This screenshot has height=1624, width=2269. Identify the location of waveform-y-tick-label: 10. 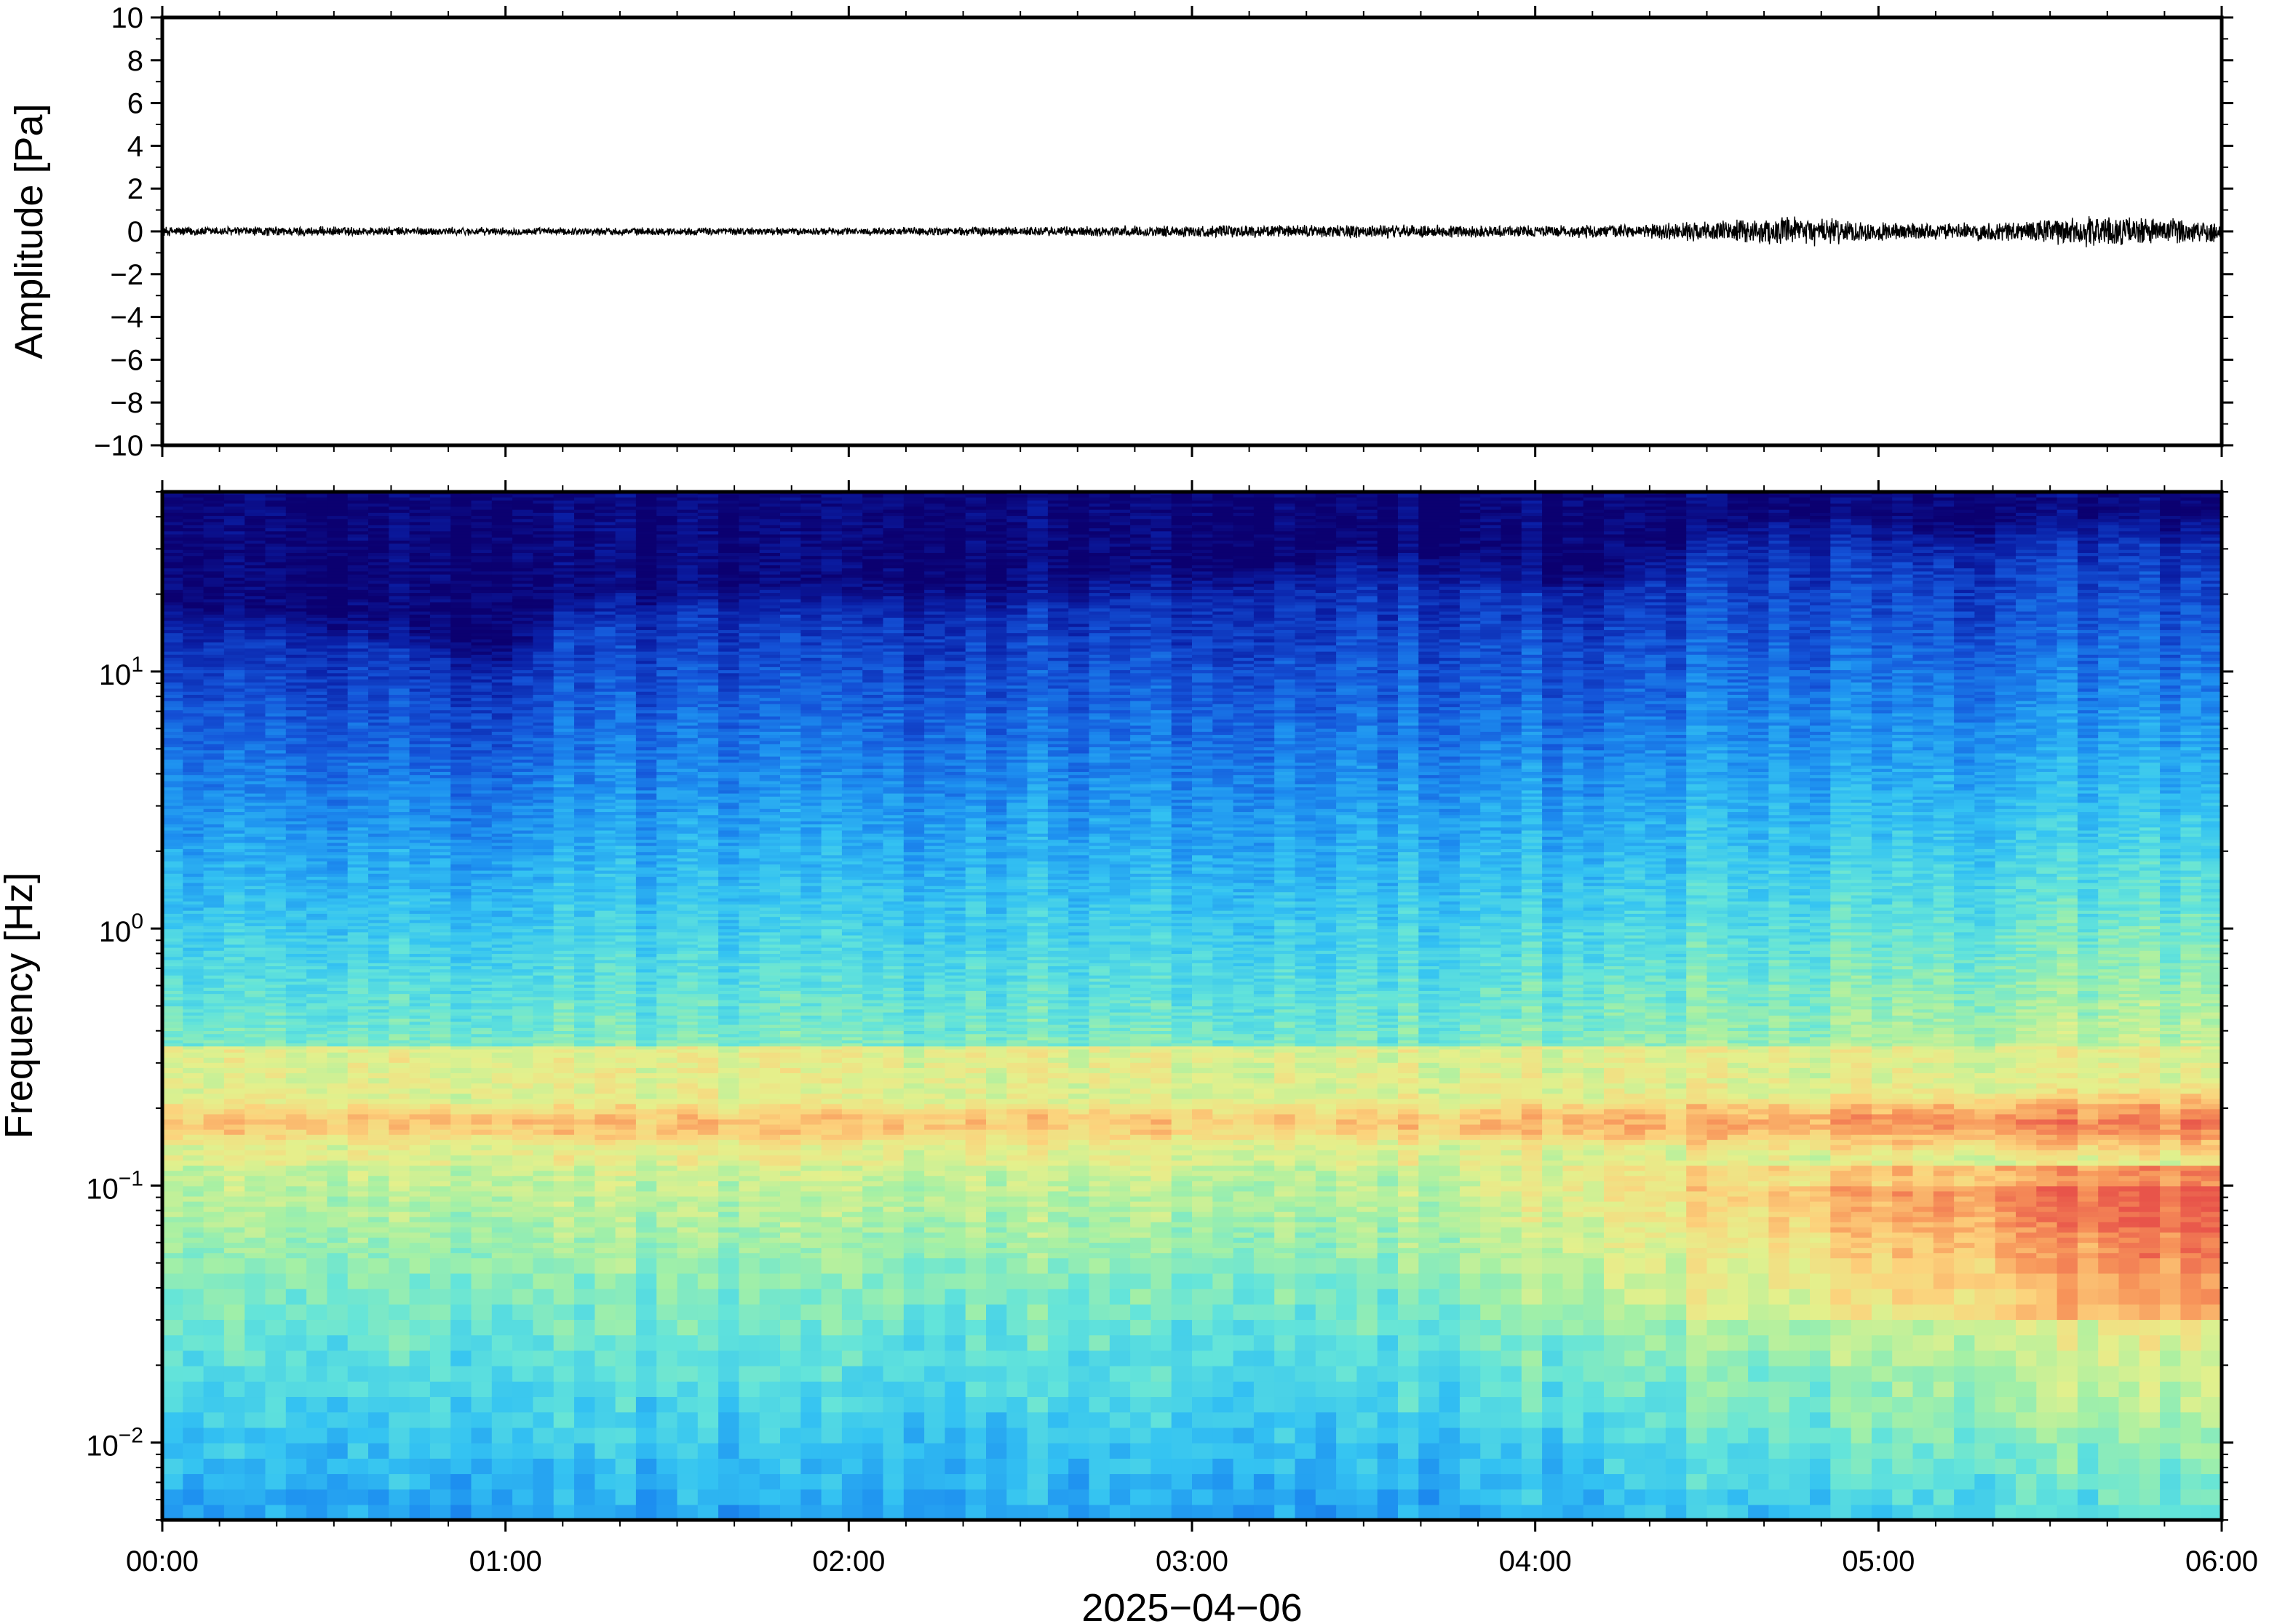
(127, 18).